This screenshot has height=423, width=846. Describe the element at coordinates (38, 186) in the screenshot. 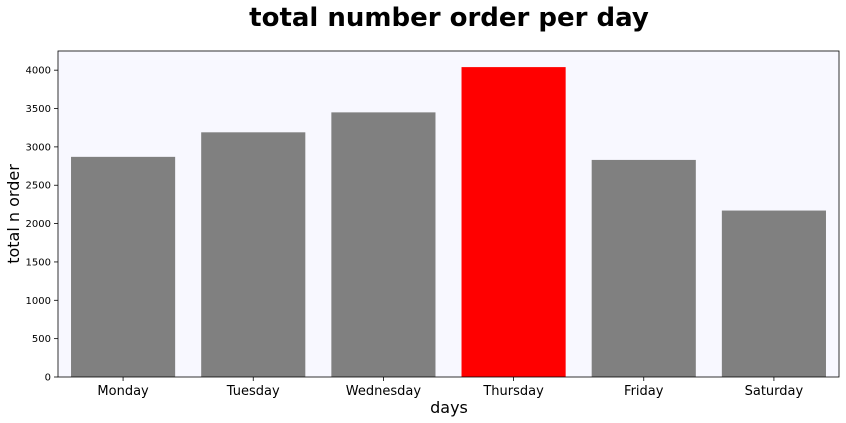

I see `y-tick-label: 2500` at that location.